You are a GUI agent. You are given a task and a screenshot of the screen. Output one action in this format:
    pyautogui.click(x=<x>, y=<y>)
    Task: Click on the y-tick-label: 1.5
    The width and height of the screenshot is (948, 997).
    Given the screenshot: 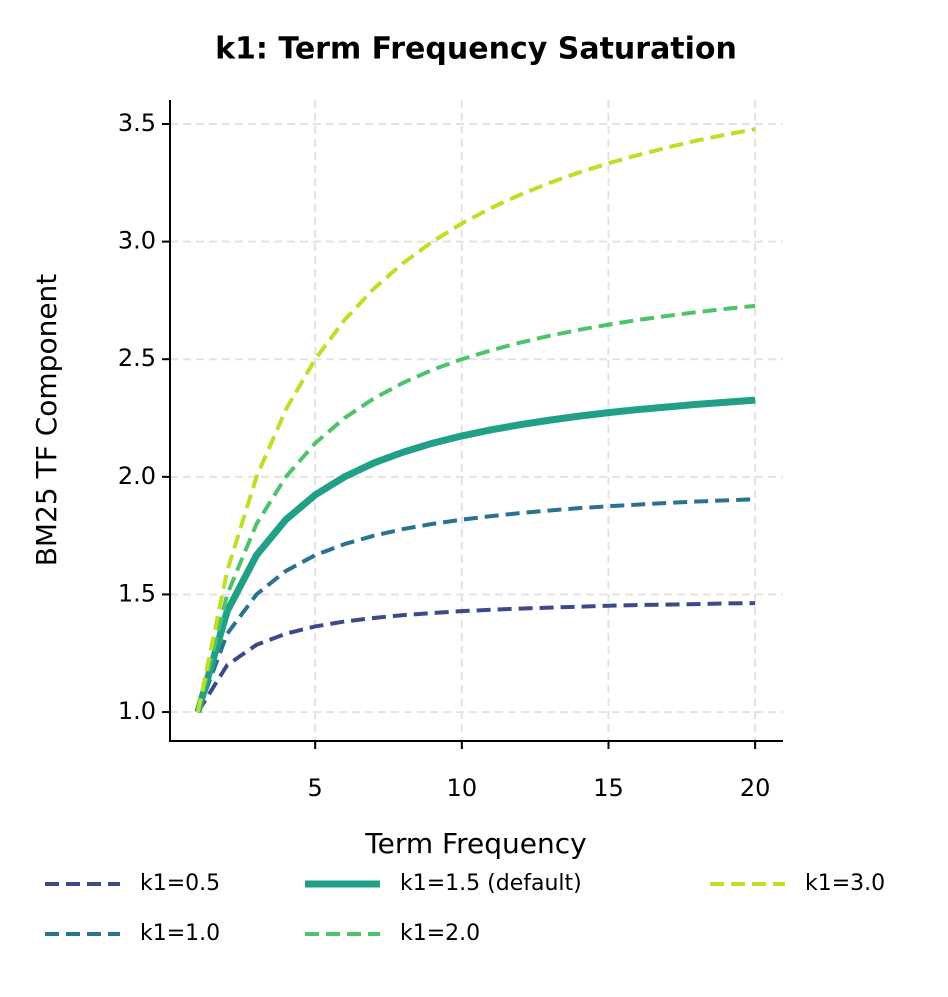 What is the action you would take?
    pyautogui.click(x=137, y=593)
    